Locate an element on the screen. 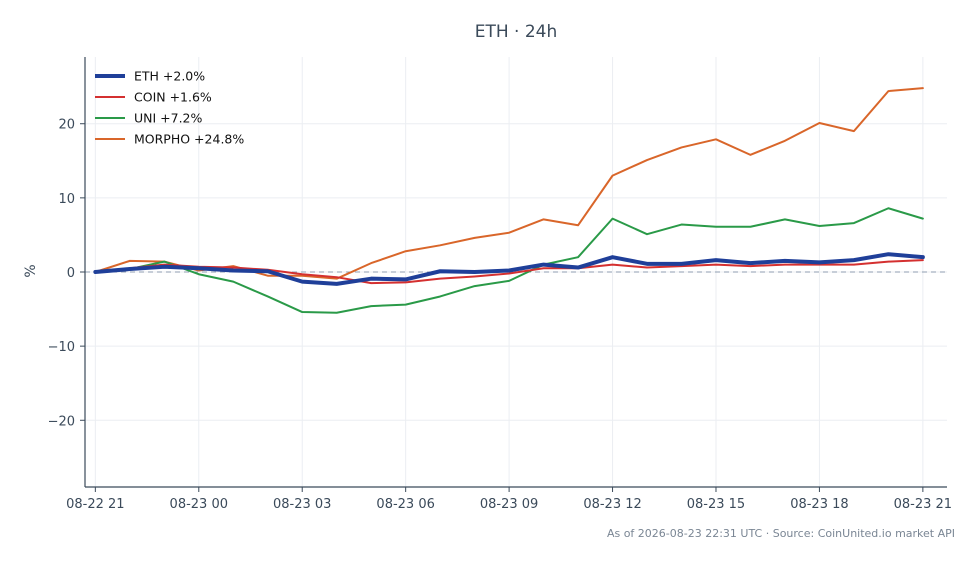 The width and height of the screenshot is (979, 564). legend-label-0: ETH +2.0% is located at coordinates (169, 76).